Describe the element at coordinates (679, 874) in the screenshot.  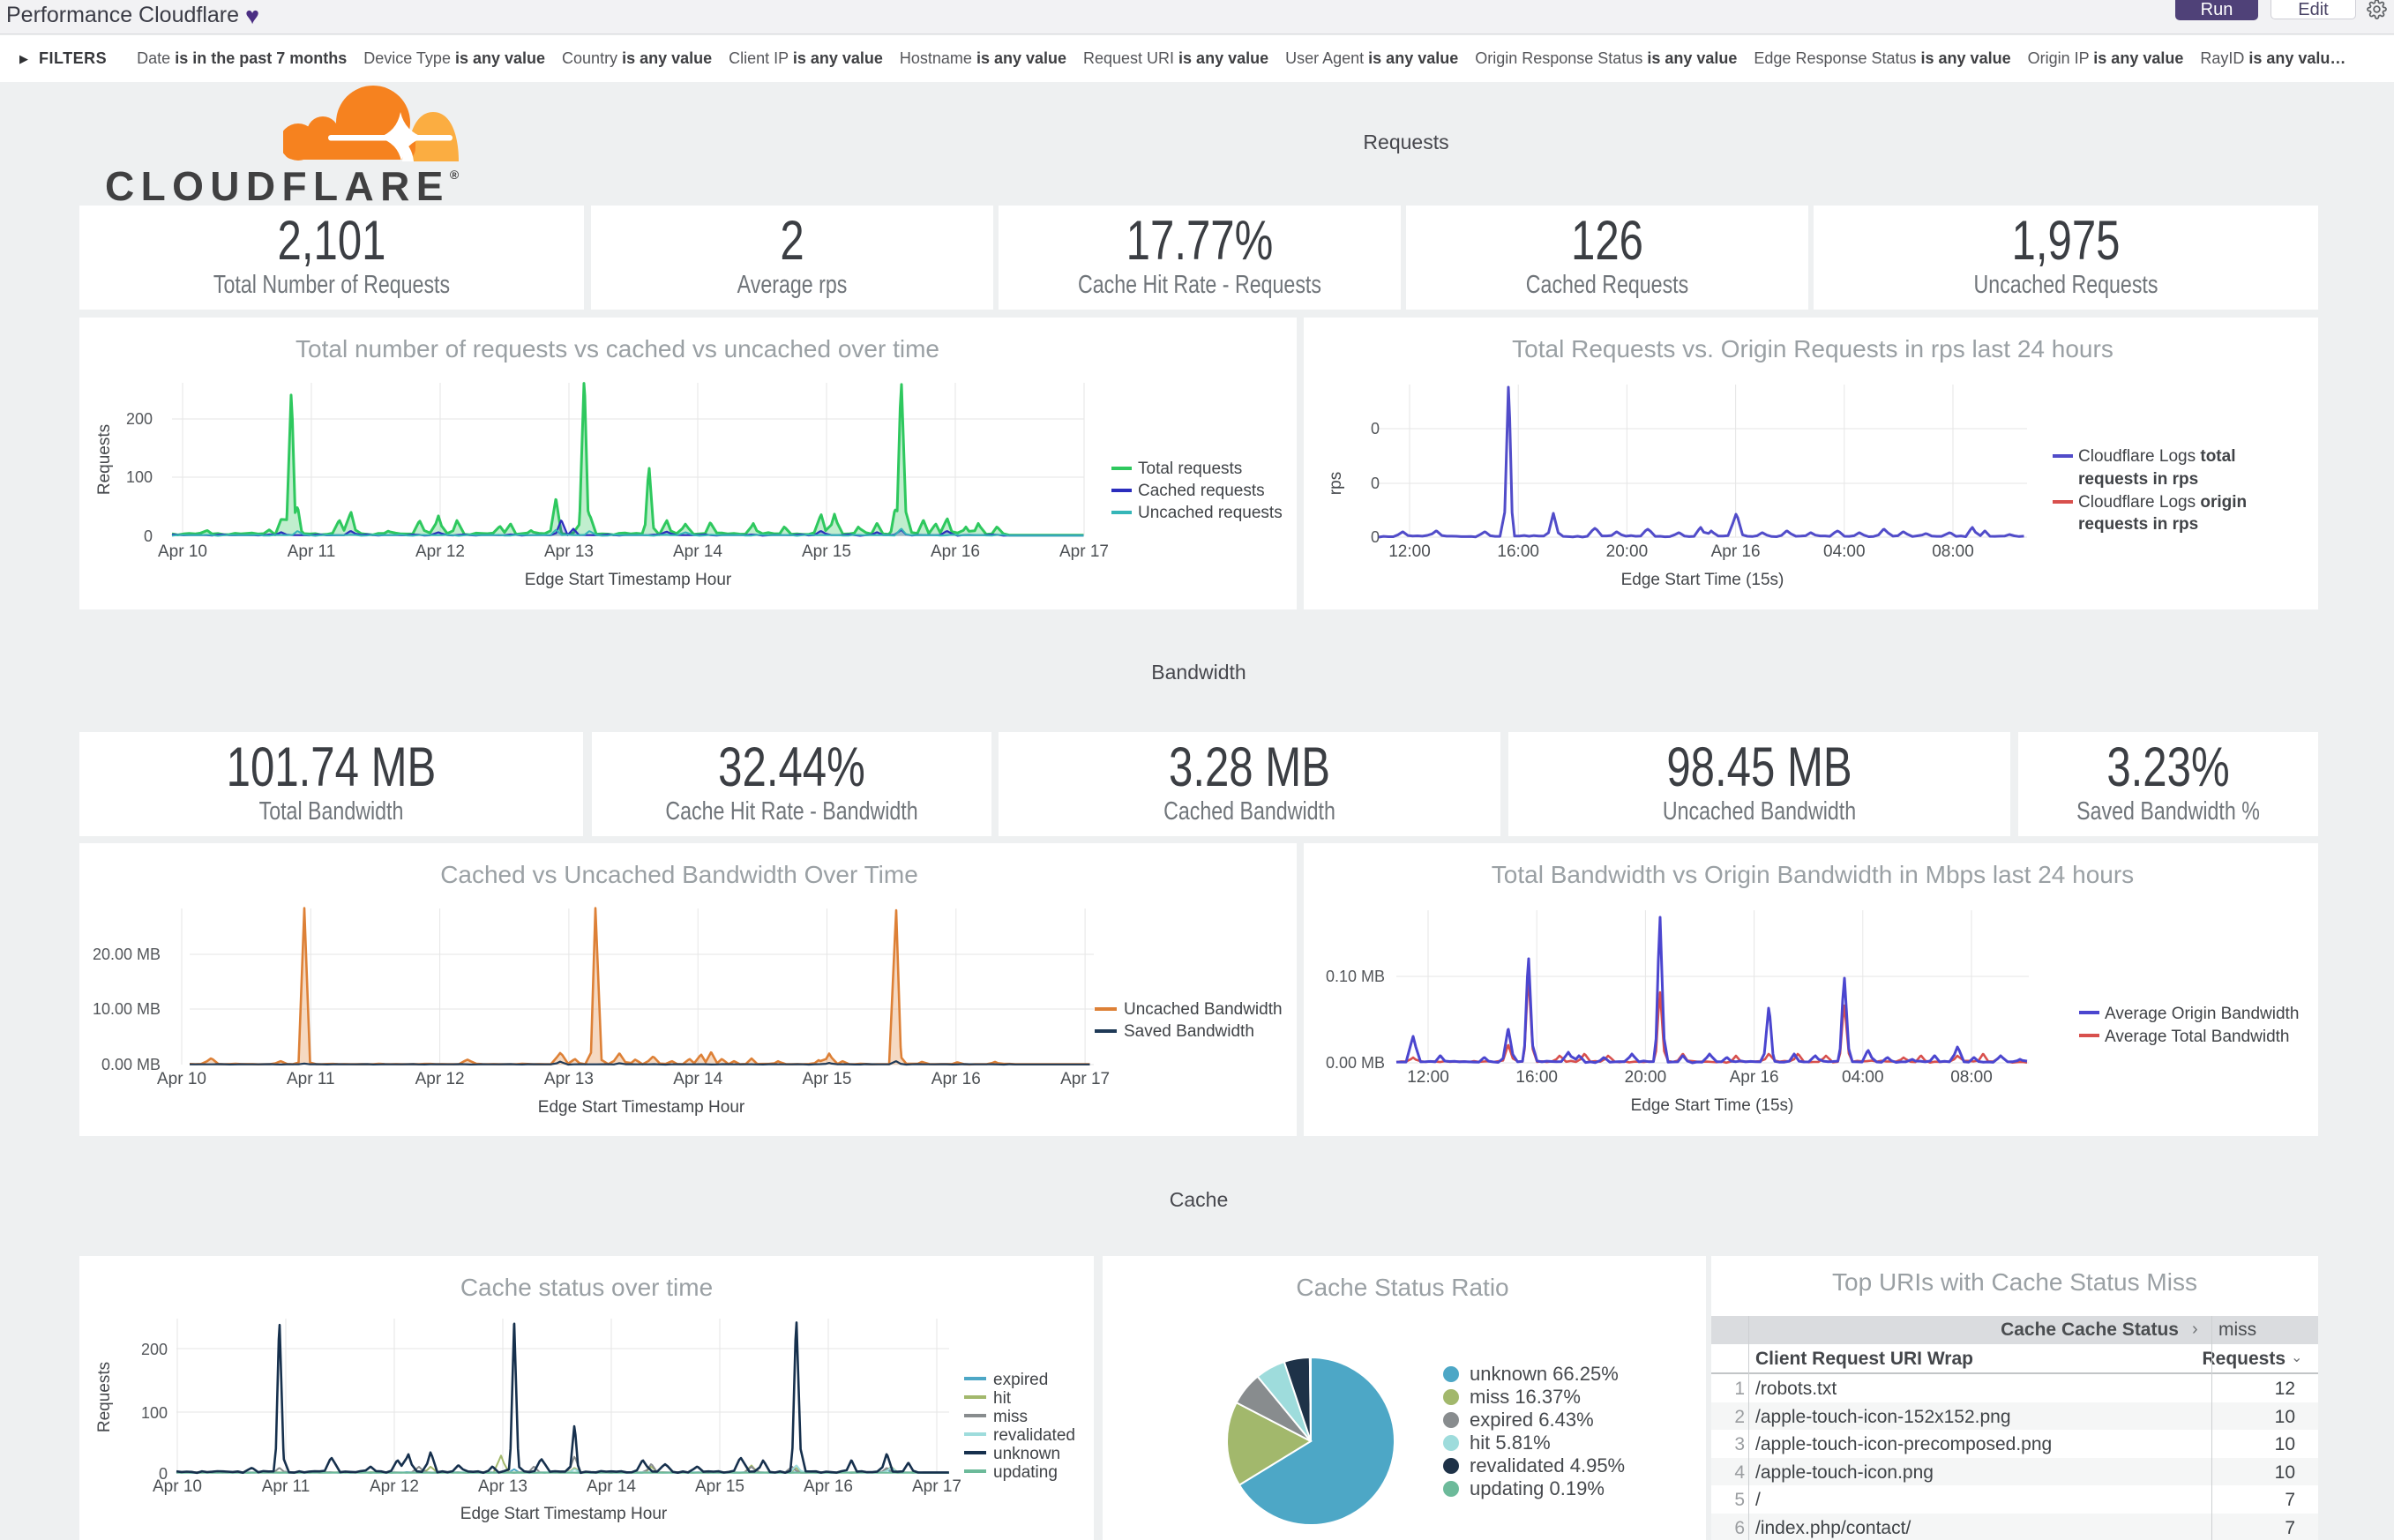
I see `svg-text:Cached vs Uncached Bandwidth O: Cached vs Uncached Bandwidth Over Time` at that location.